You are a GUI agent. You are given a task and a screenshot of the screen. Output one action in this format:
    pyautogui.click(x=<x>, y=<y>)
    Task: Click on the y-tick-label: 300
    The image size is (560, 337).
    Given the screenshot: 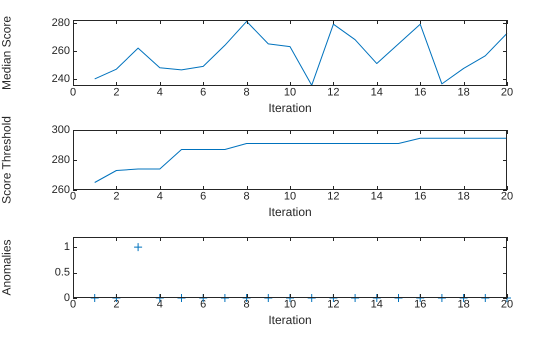 What is the action you would take?
    pyautogui.click(x=61, y=130)
    